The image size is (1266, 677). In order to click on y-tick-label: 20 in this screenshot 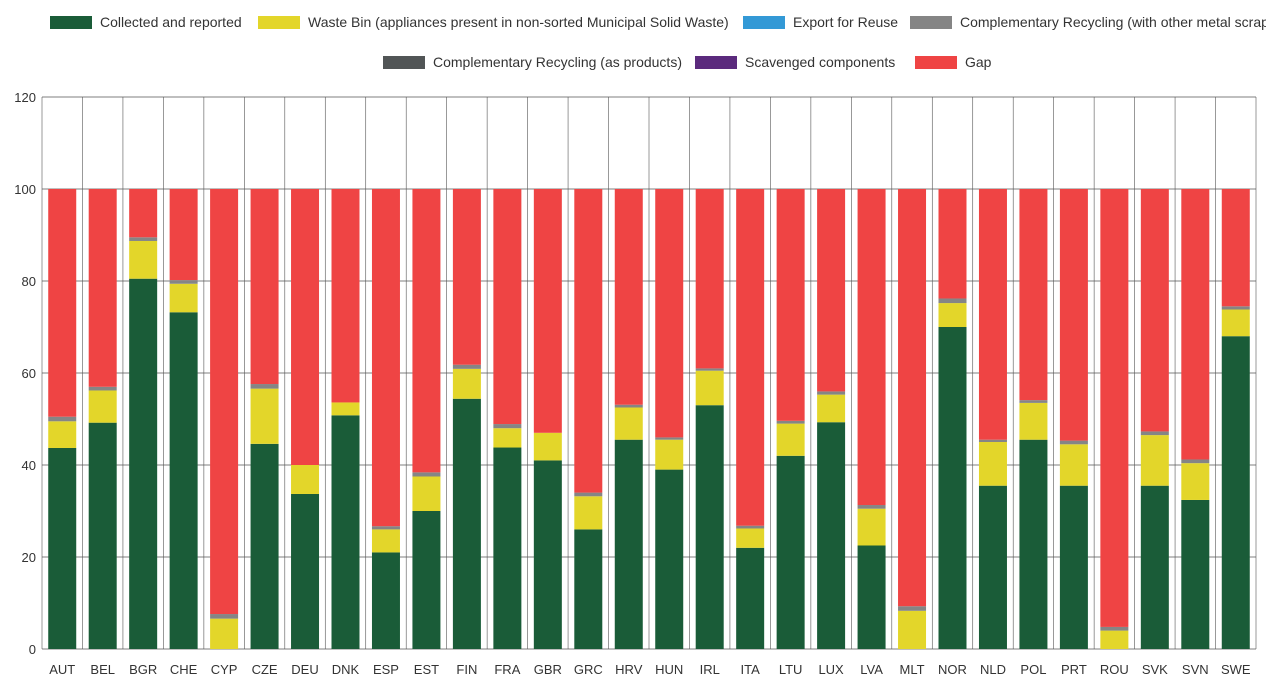, I will do `click(29, 557)`.